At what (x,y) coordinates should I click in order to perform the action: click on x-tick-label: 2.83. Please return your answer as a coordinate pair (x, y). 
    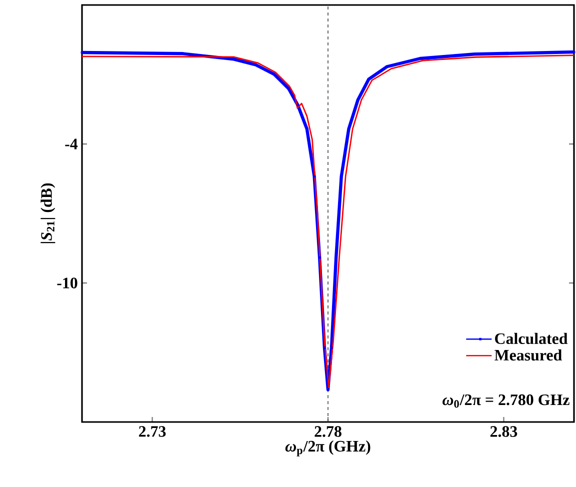
    Looking at the image, I should click on (504, 431).